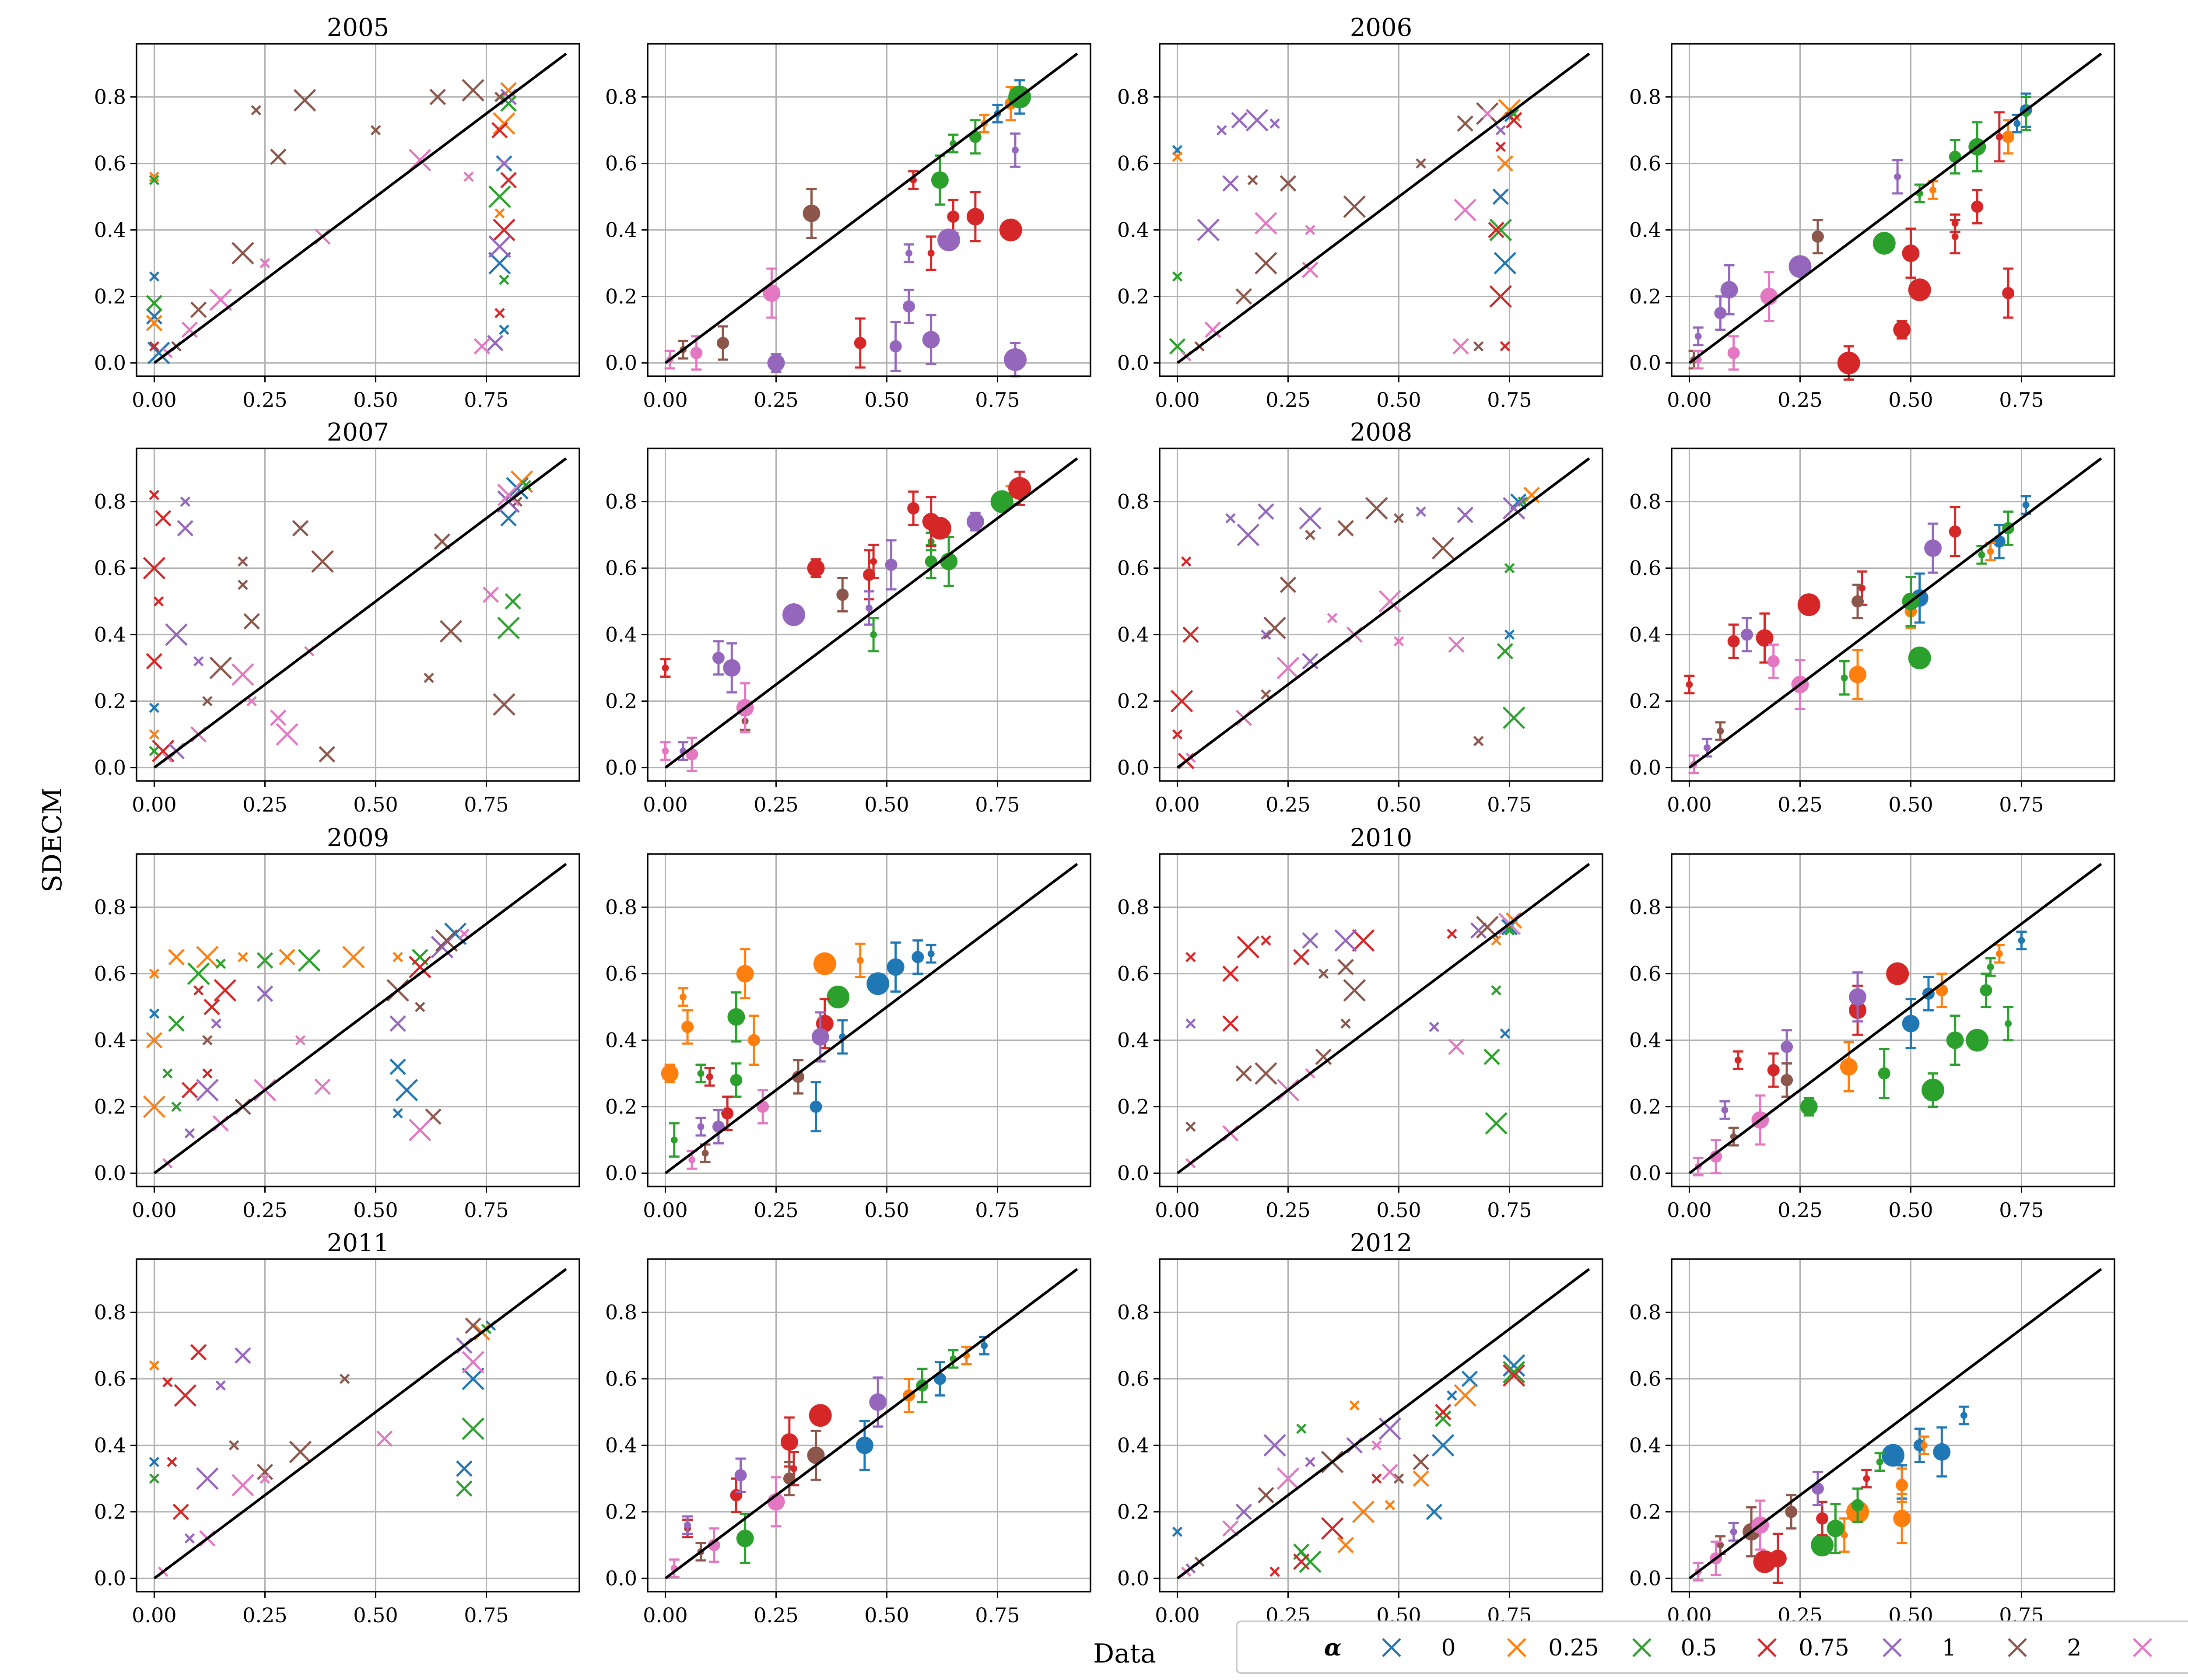 Image resolution: width=2188 pixels, height=1680 pixels. I want to click on legend-marker, so click(2142, 1647).